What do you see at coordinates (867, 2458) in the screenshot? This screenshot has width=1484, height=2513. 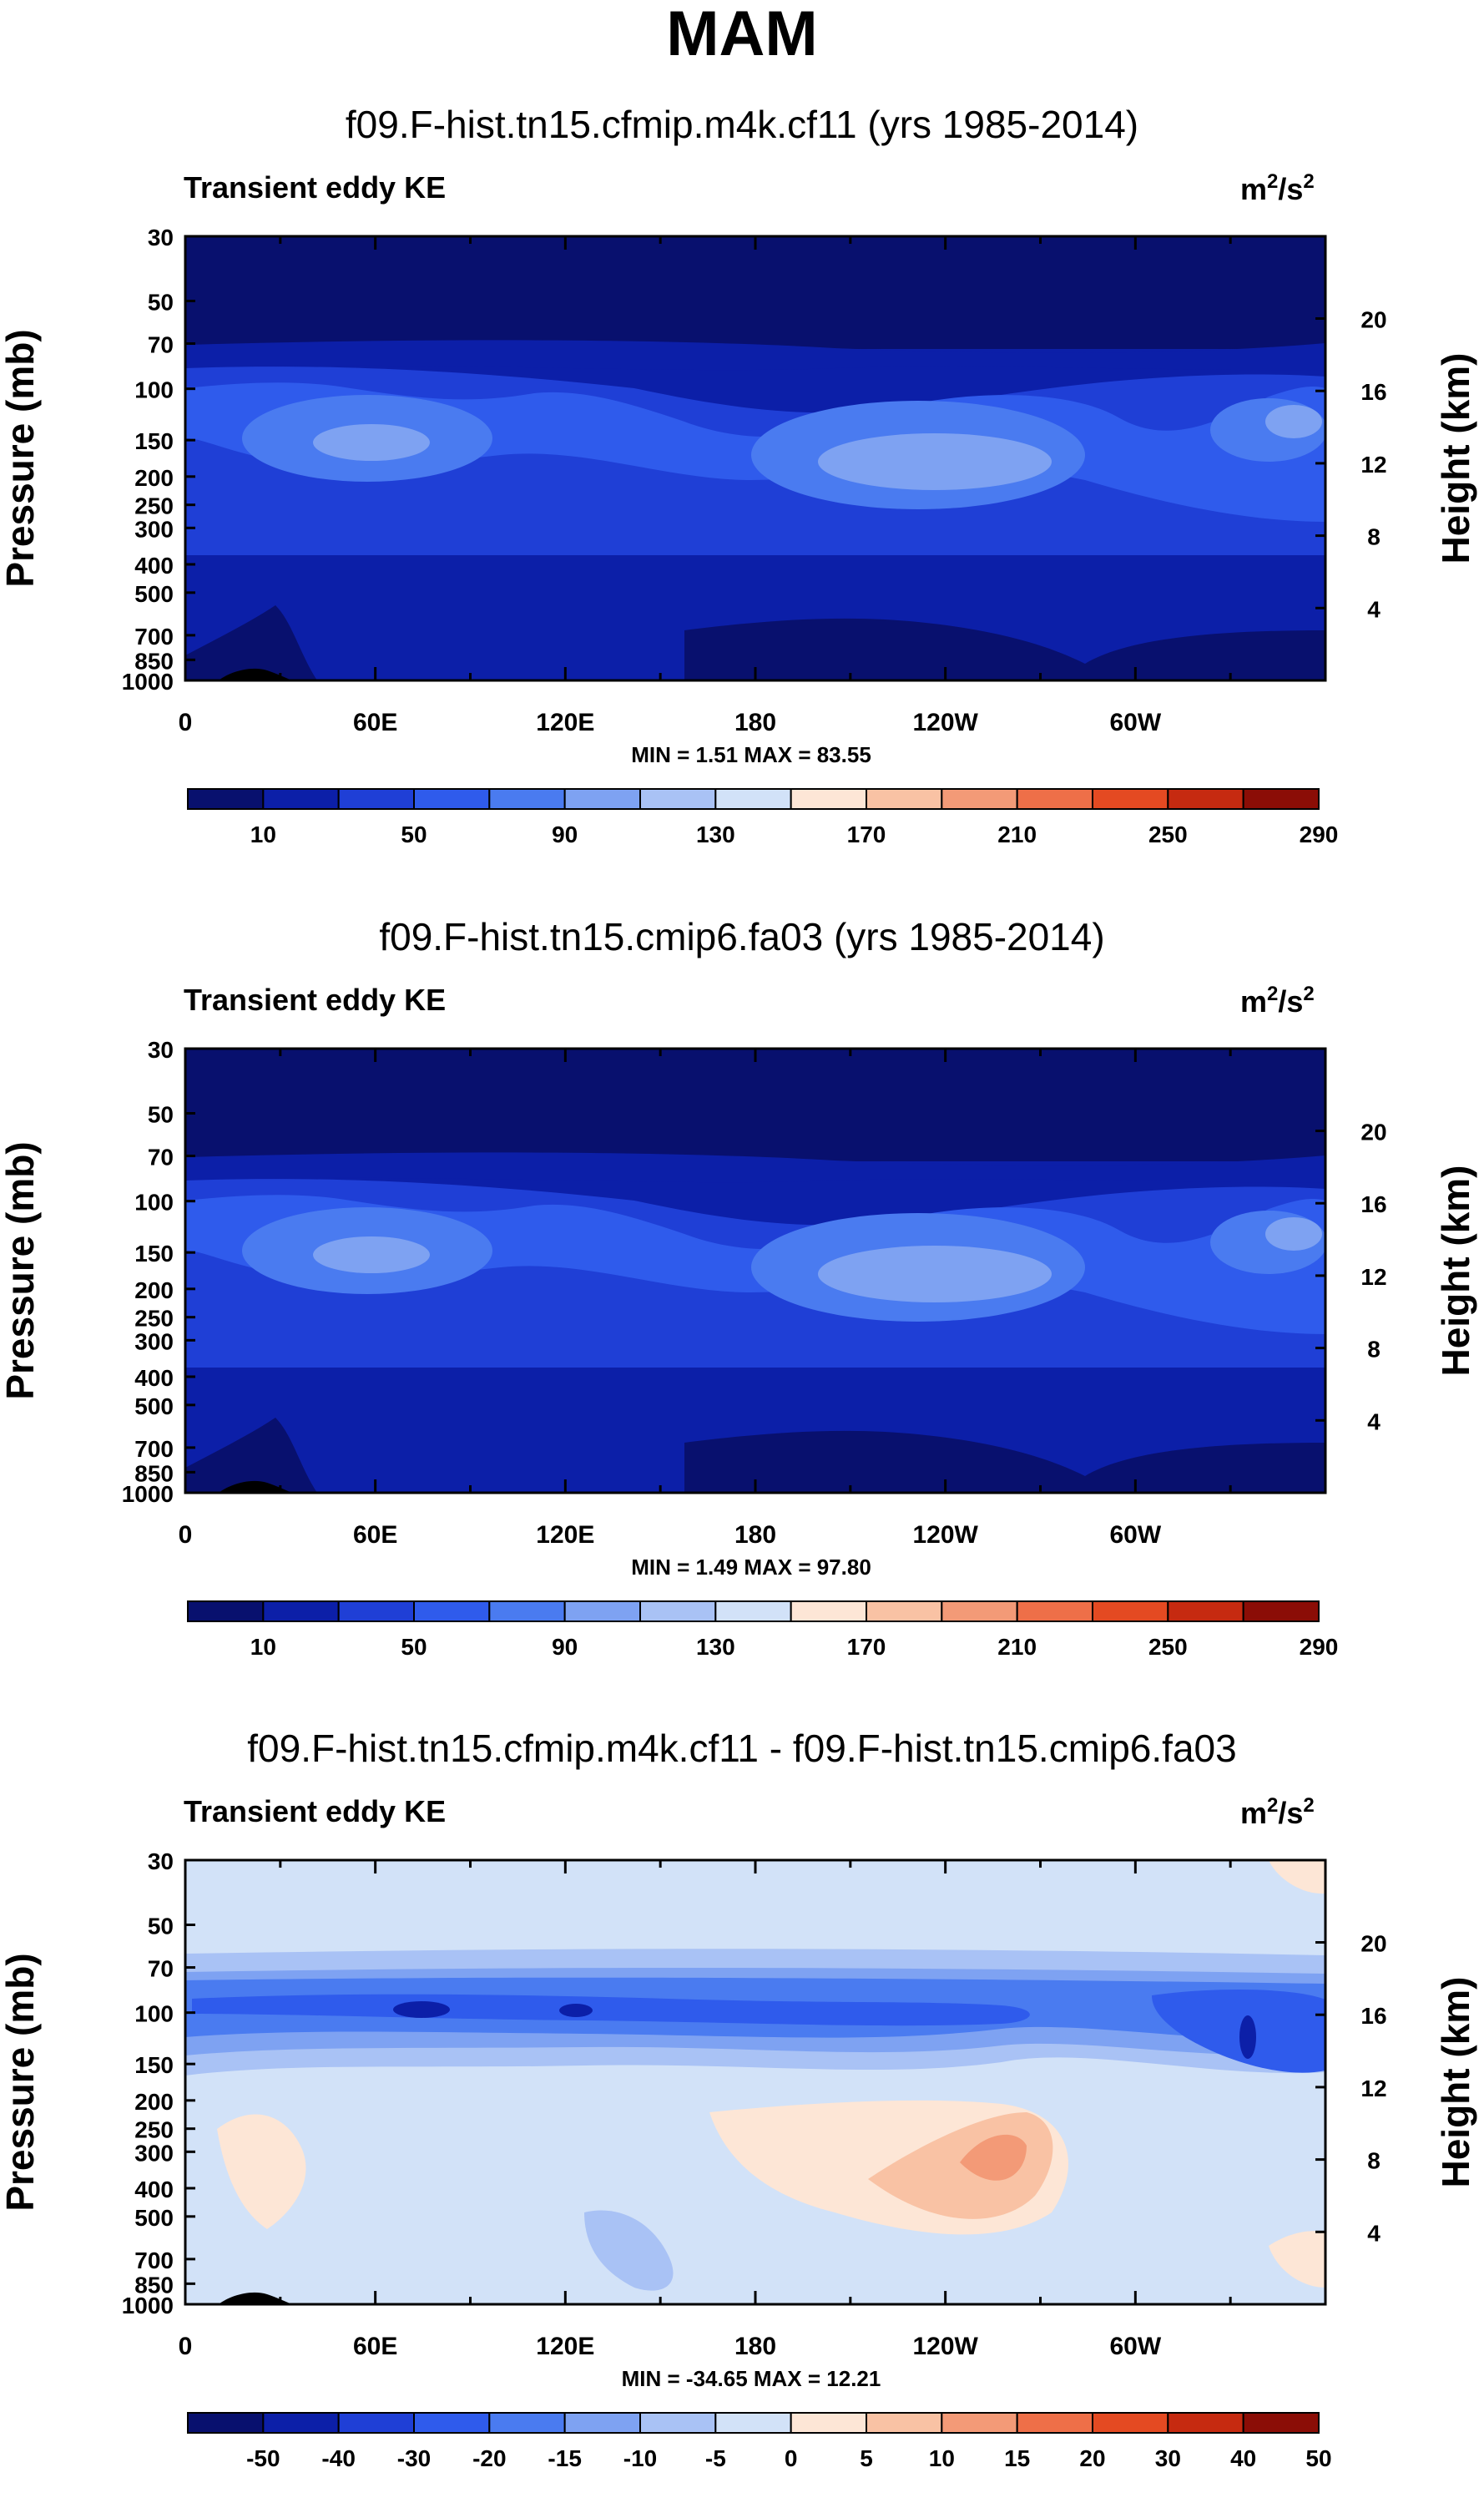 I see `colorbar-label: 5` at bounding box center [867, 2458].